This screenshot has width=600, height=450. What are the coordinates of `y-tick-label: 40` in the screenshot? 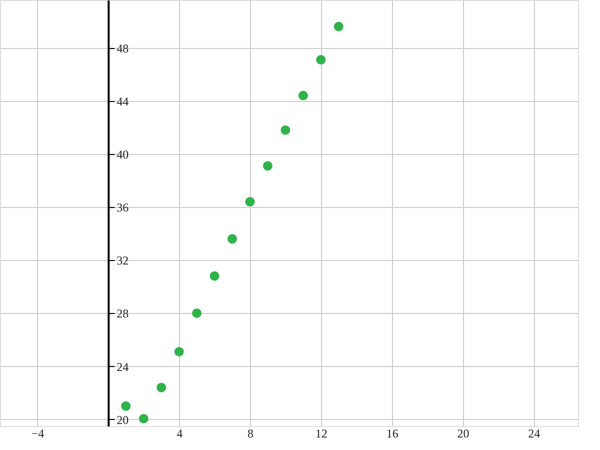 It's located at (122, 154).